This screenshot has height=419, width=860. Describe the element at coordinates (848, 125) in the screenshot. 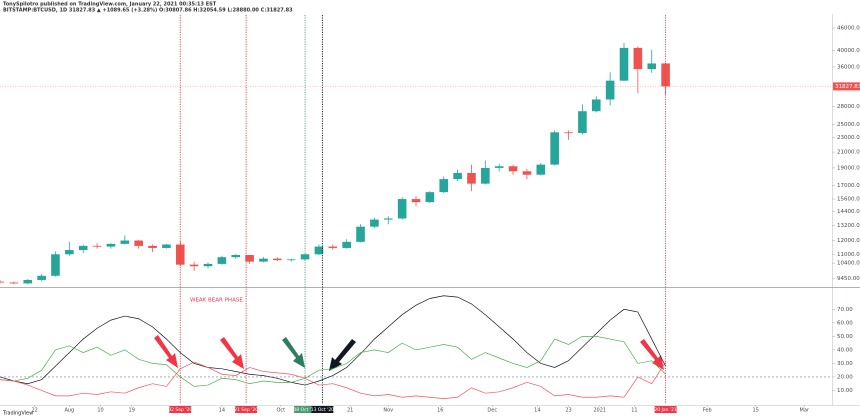

I see `y-tick-label: 25000.00` at that location.